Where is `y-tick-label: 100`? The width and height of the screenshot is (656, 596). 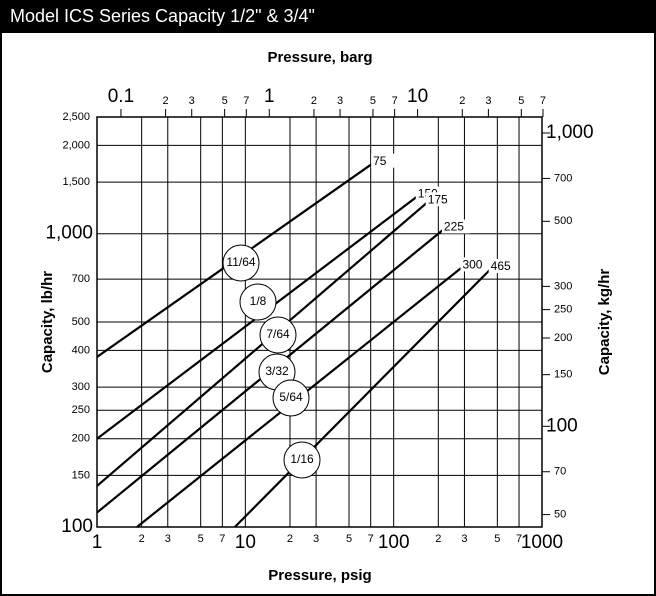 y-tick-label: 100 is located at coordinates (77, 526).